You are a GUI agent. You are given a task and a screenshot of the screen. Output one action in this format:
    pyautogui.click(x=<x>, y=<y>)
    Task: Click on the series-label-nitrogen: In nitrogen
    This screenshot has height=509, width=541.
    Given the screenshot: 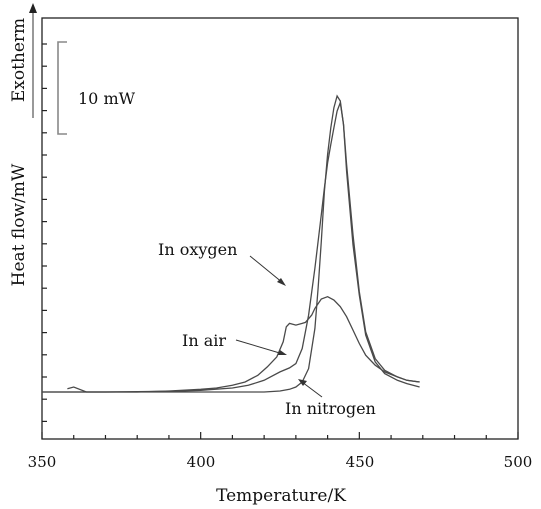 What is the action you would take?
    pyautogui.click(x=330, y=408)
    